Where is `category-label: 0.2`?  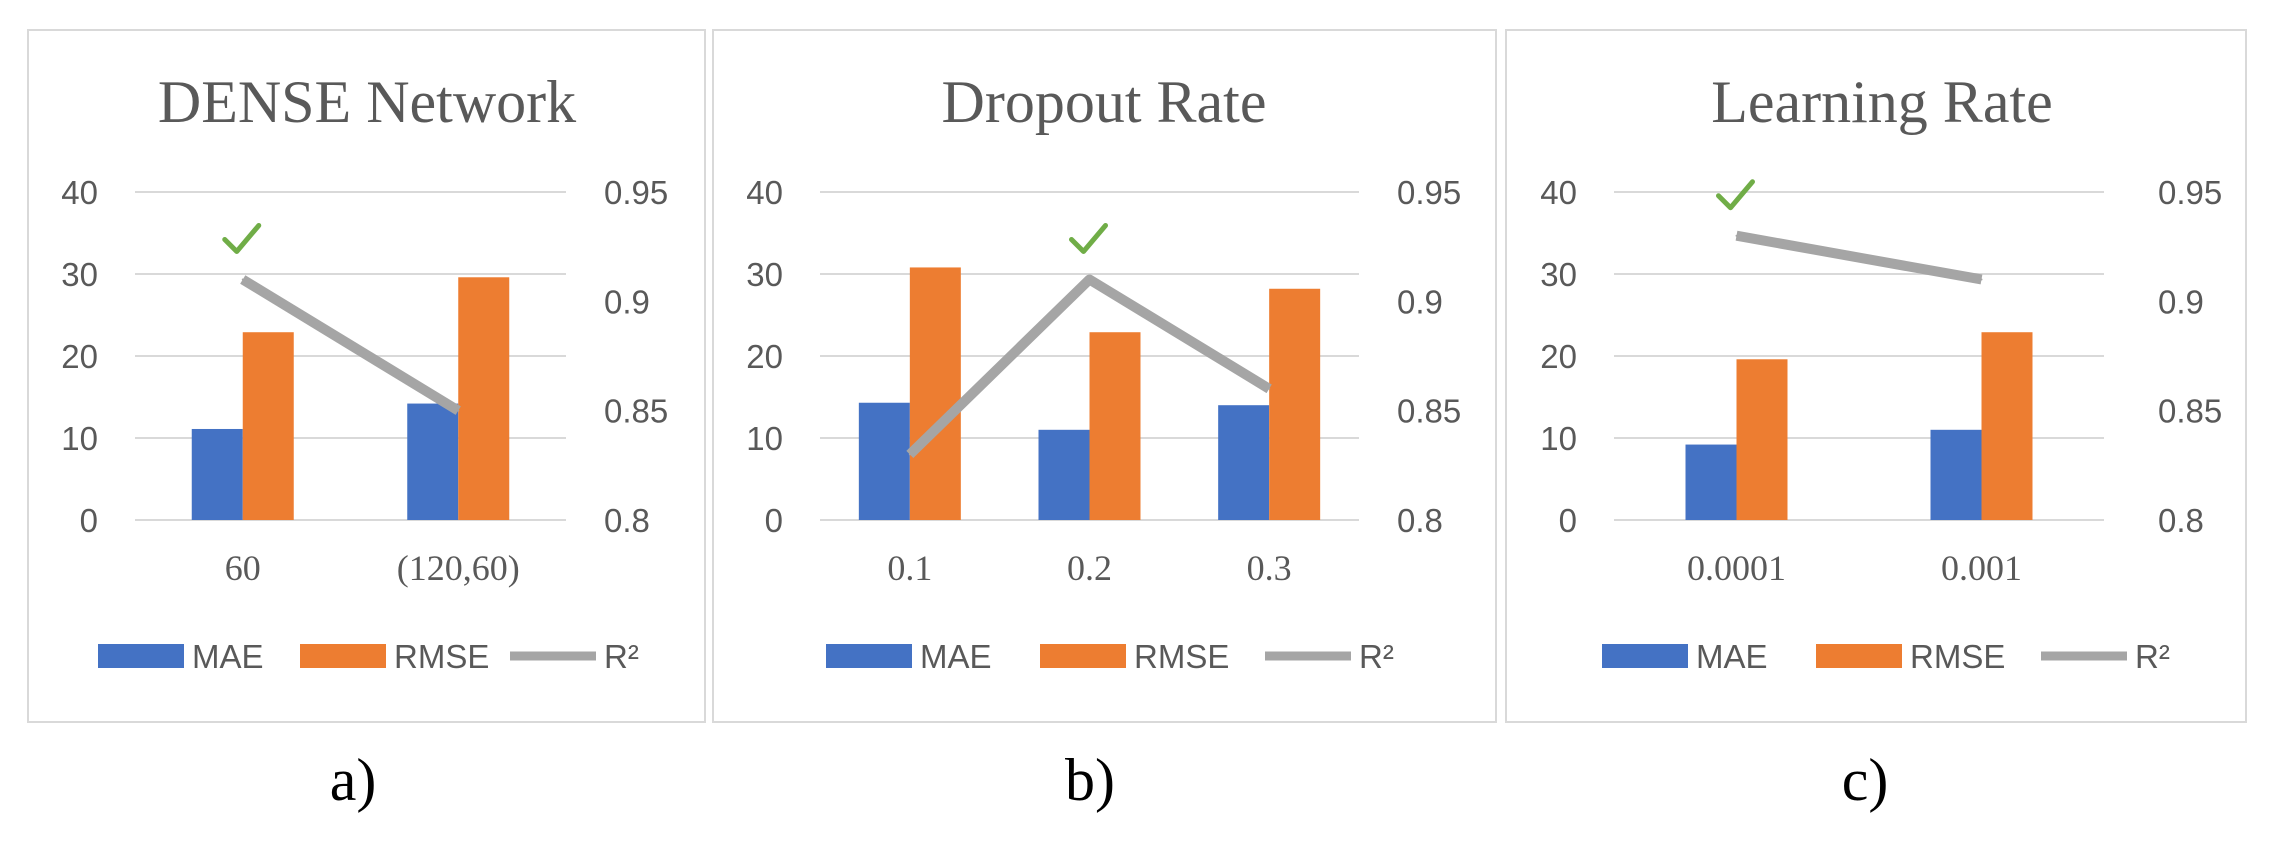
category-label: 0.2 is located at coordinates (1089, 568).